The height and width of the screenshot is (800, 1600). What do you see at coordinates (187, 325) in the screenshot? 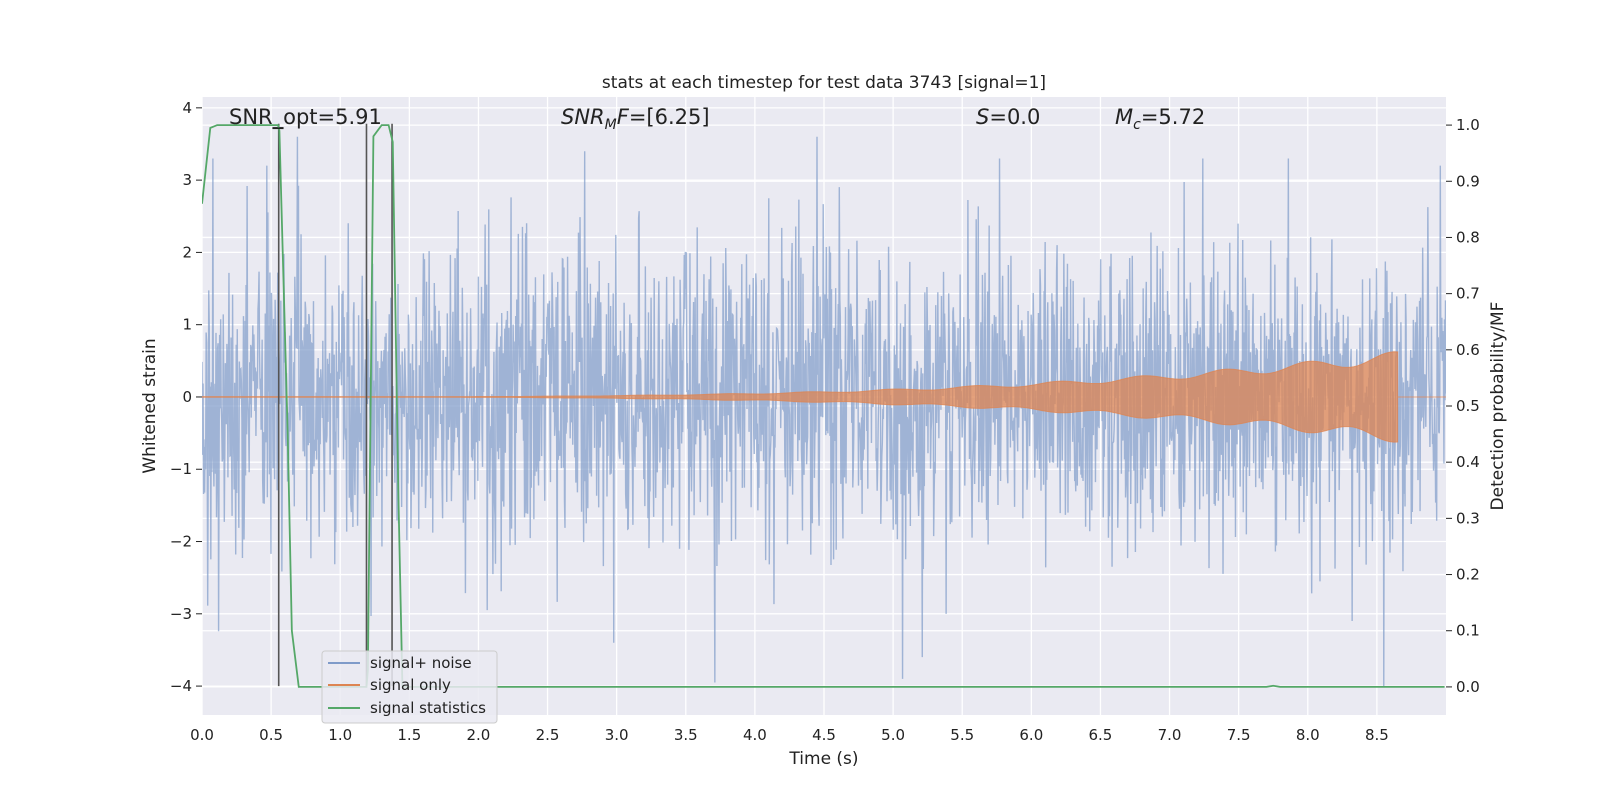
I see `y-tick-label: 1` at bounding box center [187, 325].